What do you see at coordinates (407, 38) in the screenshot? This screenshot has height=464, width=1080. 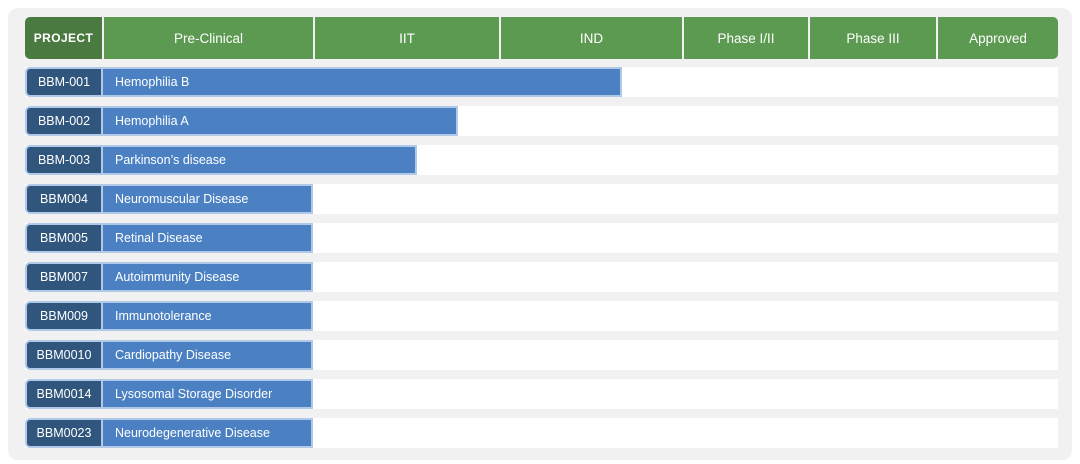 I see `phase-header-cell: IIT` at bounding box center [407, 38].